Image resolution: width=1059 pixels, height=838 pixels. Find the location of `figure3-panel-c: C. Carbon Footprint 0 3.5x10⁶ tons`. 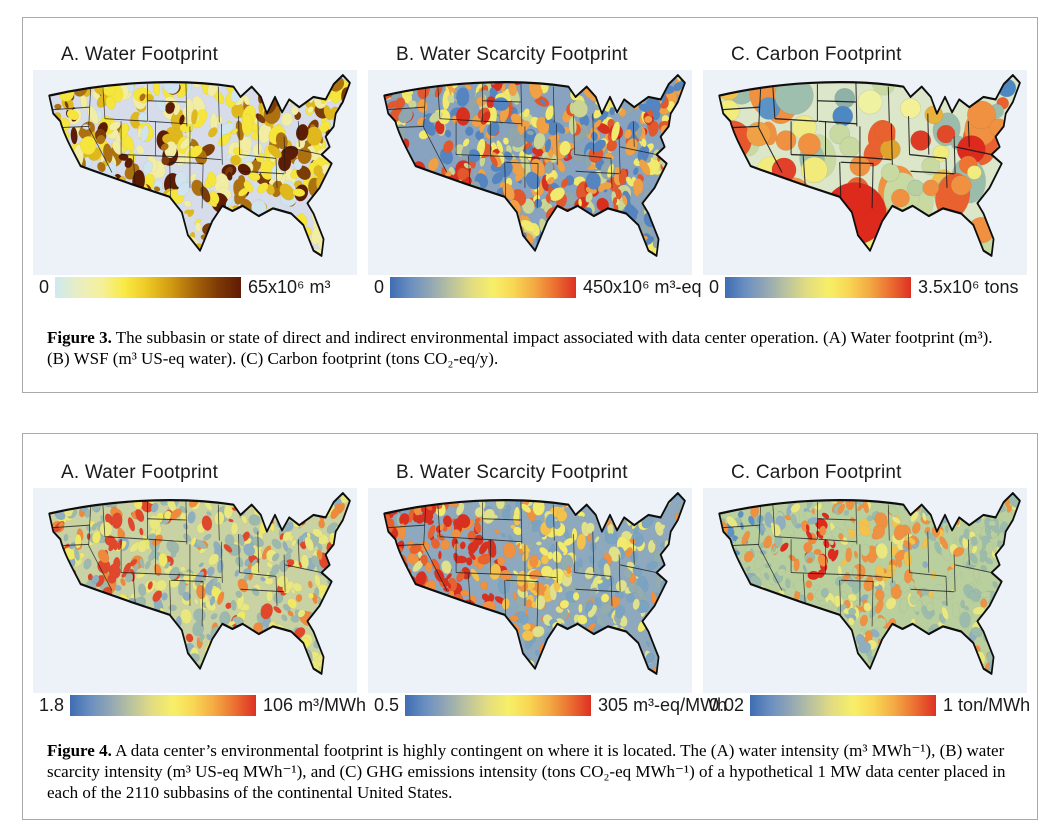

figure3-panel-c: C. Carbon Footprint 0 3.5x10⁶ tons is located at coordinates (868, 158).